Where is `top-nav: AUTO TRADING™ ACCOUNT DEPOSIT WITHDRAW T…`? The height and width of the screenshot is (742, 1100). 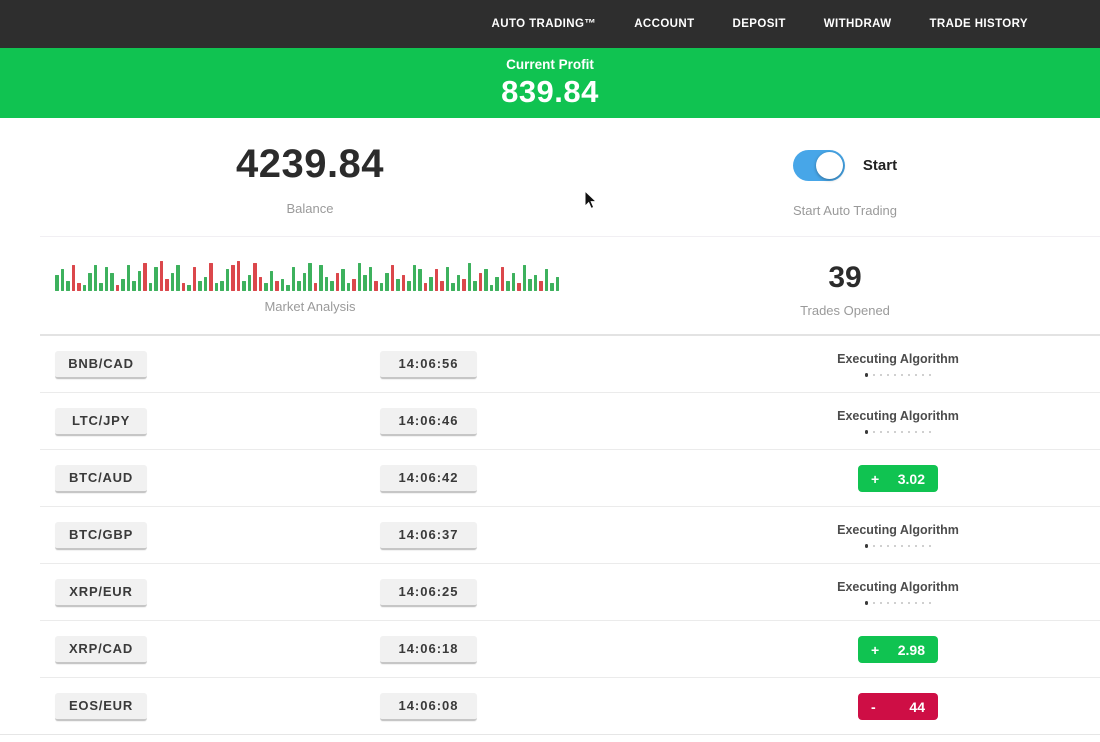
top-nav: AUTO TRADING™ ACCOUNT DEPOSIT WITHDRAW T… is located at coordinates (550, 24).